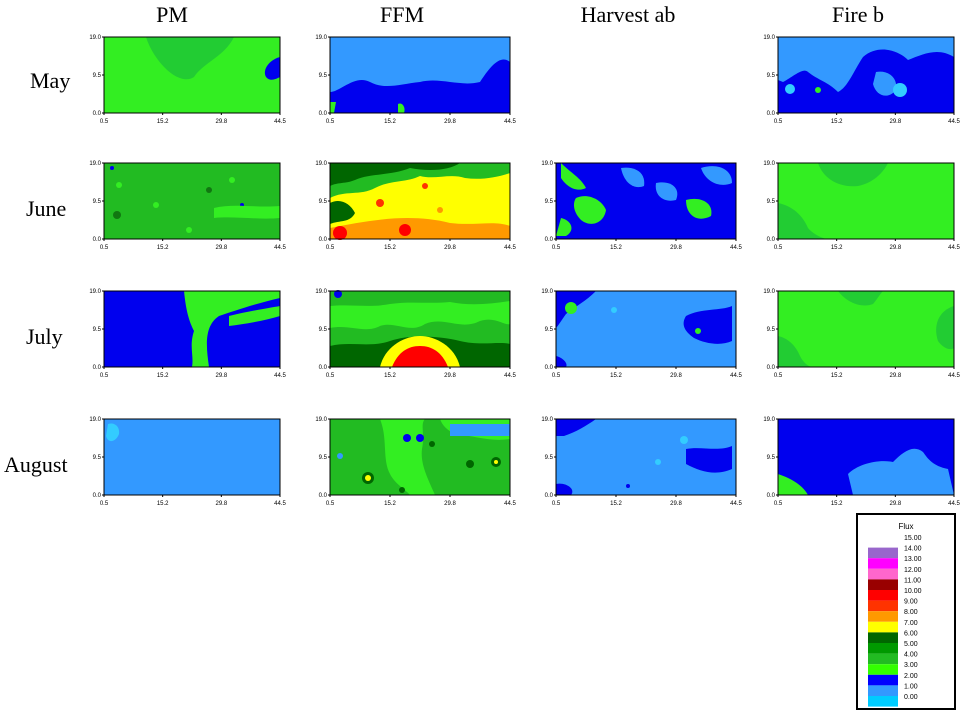  What do you see at coordinates (913, 570) in the screenshot?
I see `legend-level-label: 12.00` at bounding box center [913, 570].